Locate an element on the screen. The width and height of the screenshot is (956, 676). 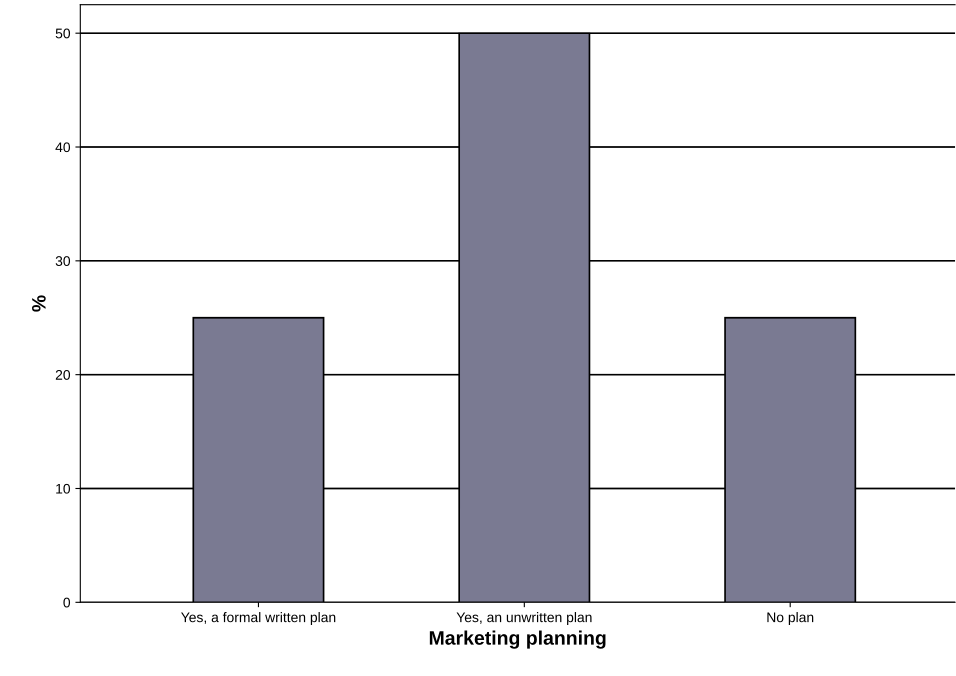
y-axis-title: % is located at coordinates (39, 303).